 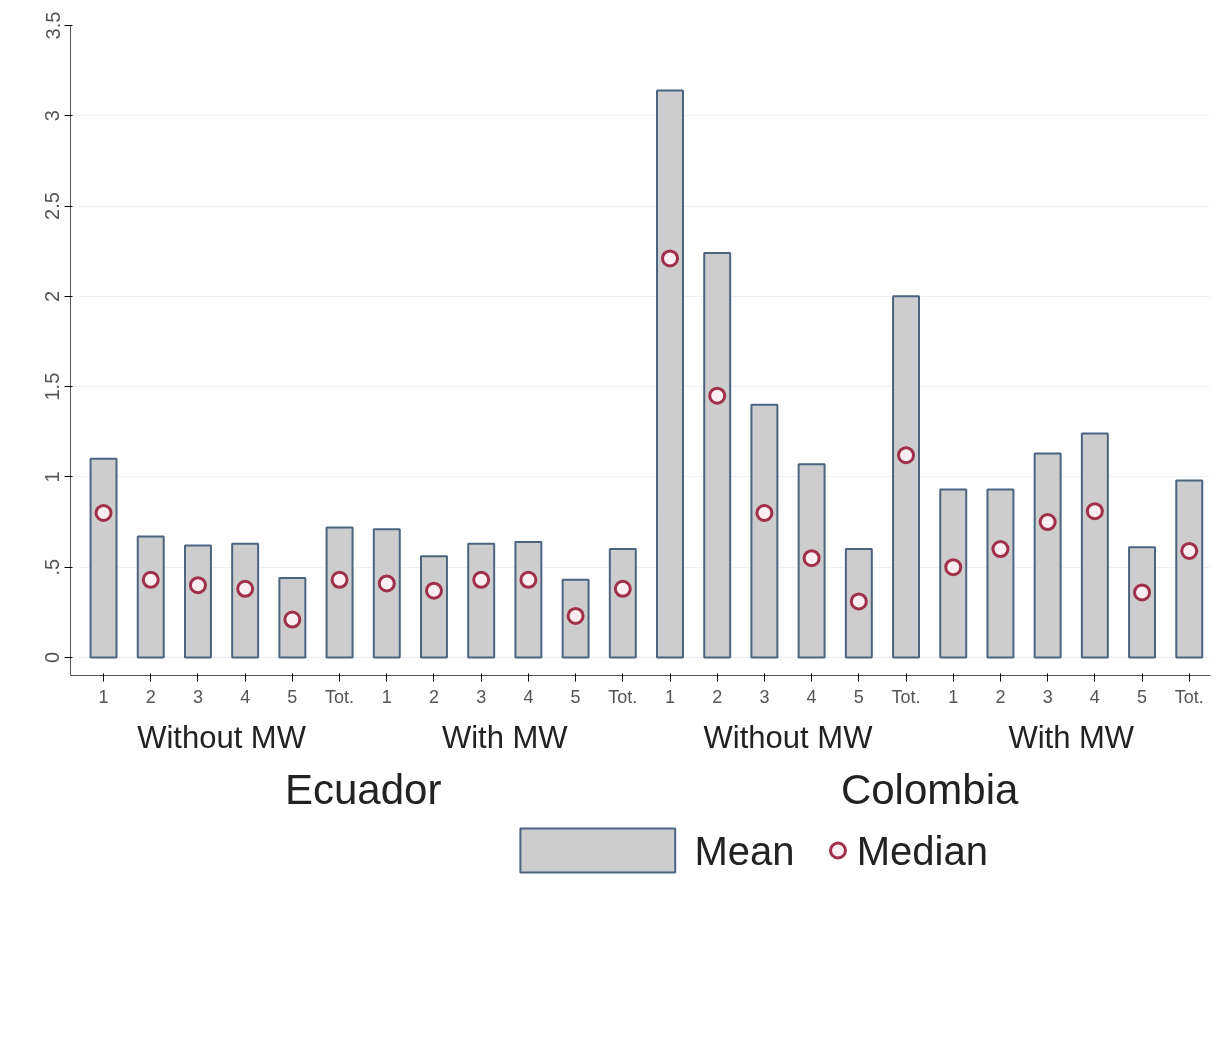 What do you see at coordinates (744, 850) in the screenshot?
I see `legend-label: Mean` at bounding box center [744, 850].